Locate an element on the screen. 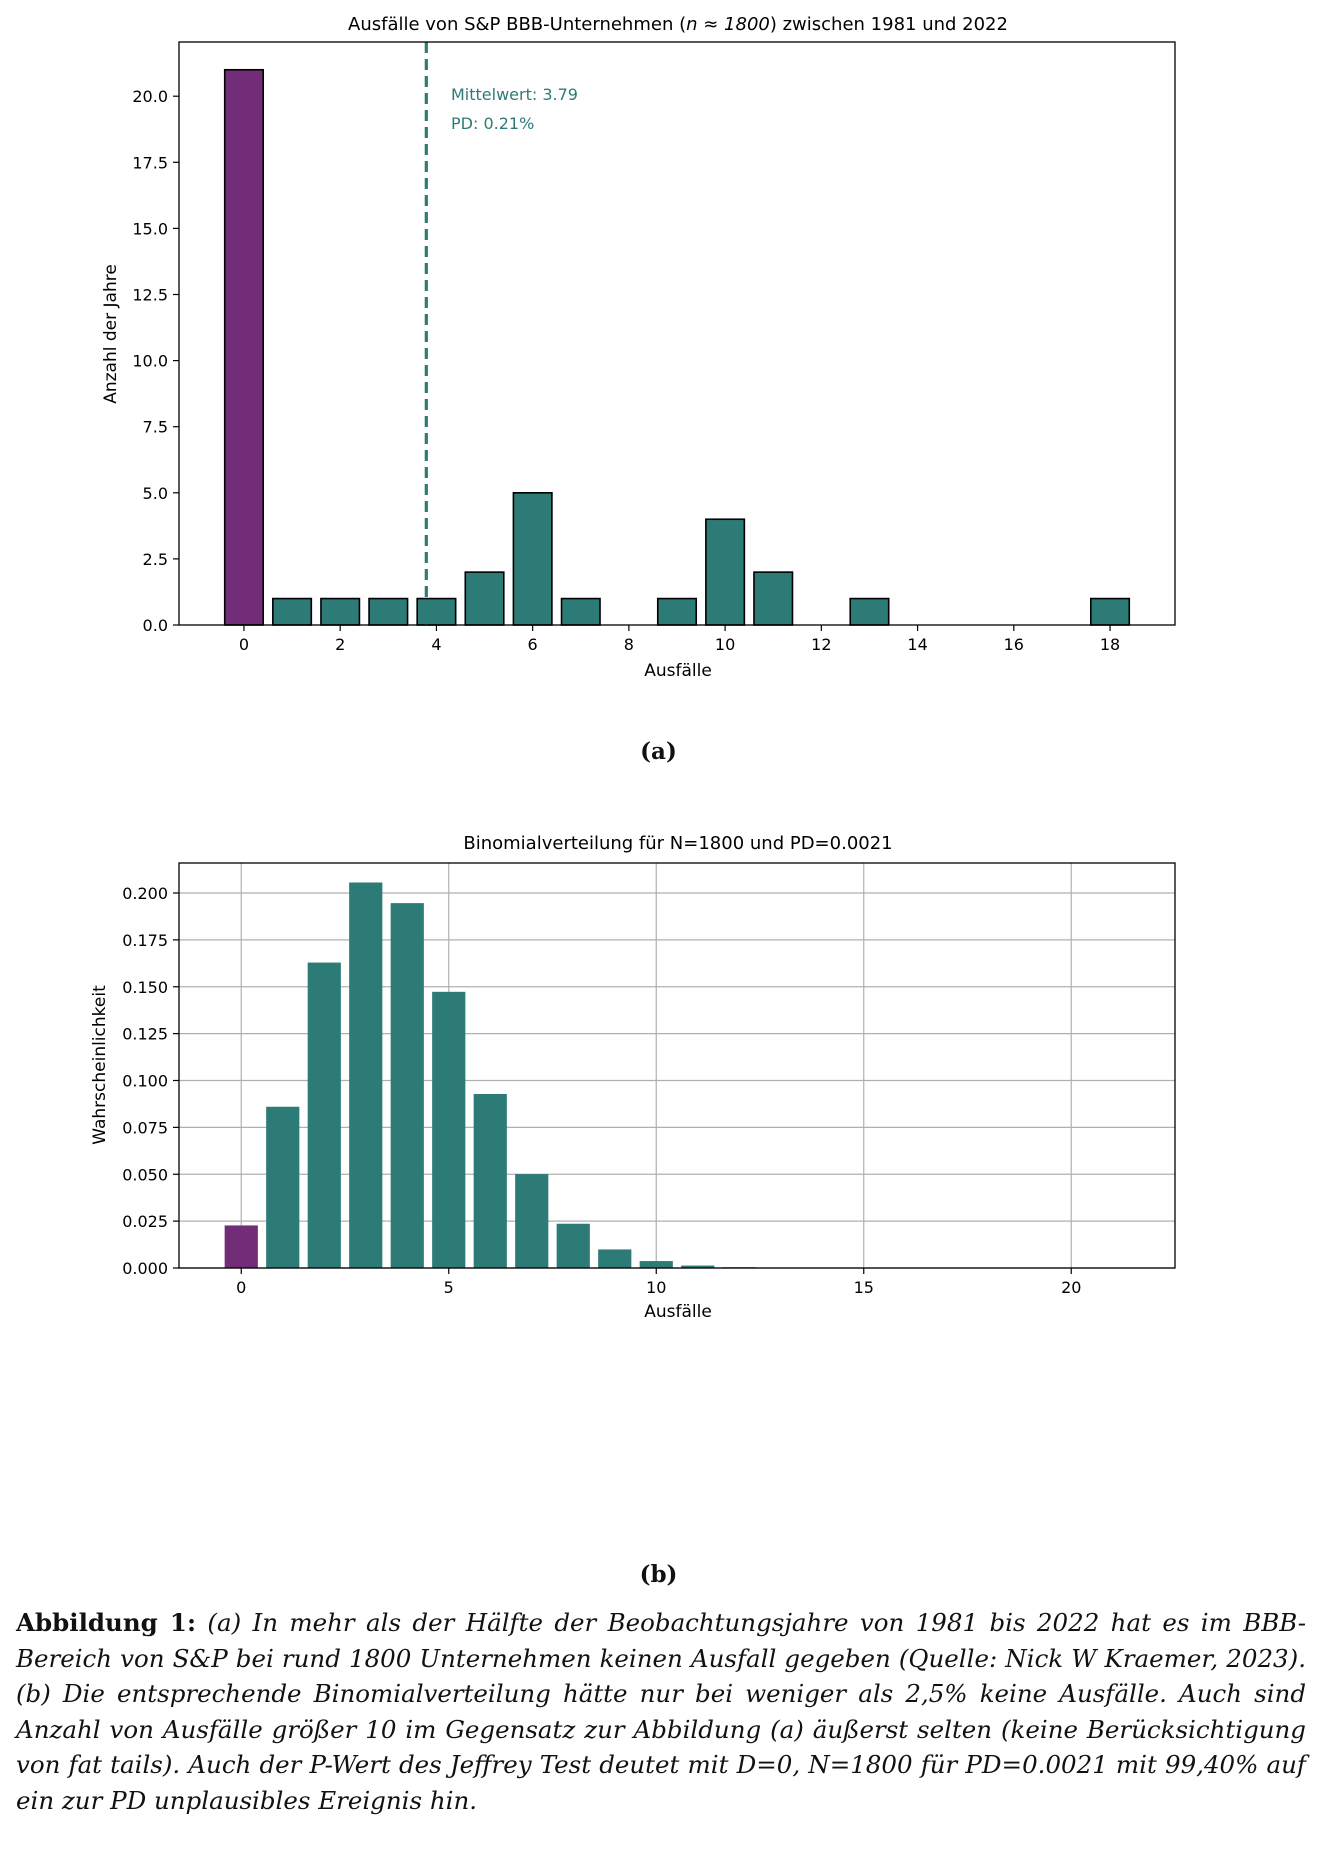  chart-a-x-ticks: 0 2 4 6 8 10 12 14 16 18 is located at coordinates (679, 639).